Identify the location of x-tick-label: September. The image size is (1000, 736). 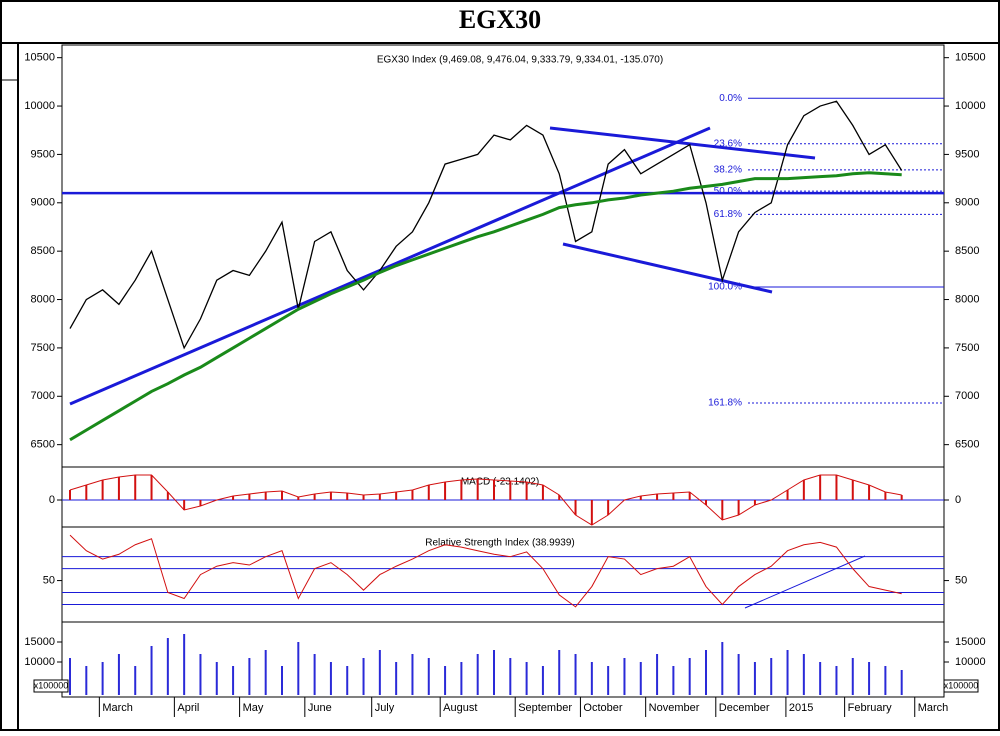
(545, 708).